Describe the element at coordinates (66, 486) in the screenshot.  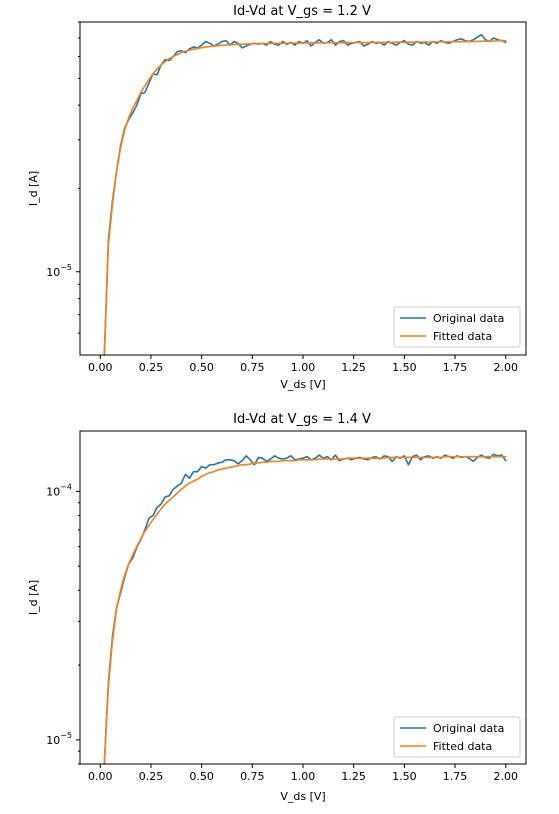
I see `y-tick-exponent: −4` at that location.